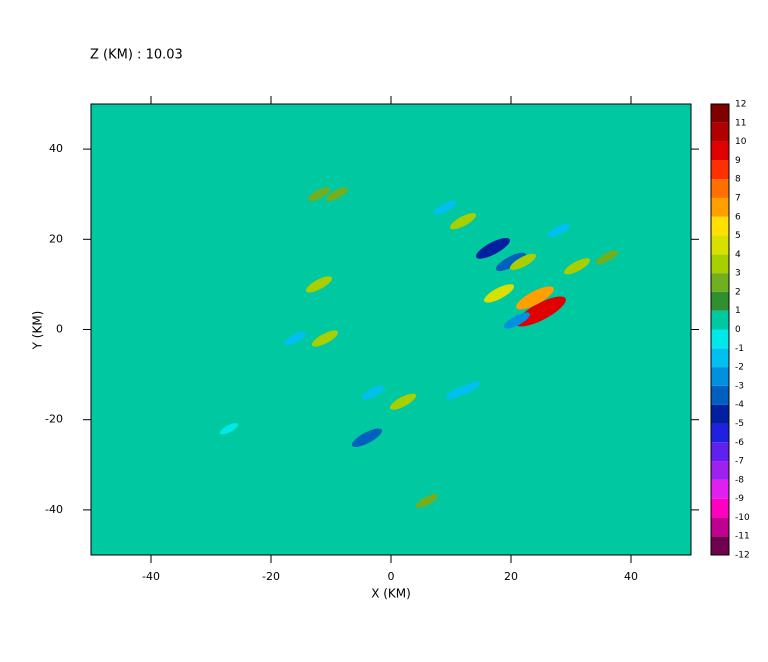  Describe the element at coordinates (391, 594) in the screenshot. I see `x-axis-label: X (KM)` at that location.